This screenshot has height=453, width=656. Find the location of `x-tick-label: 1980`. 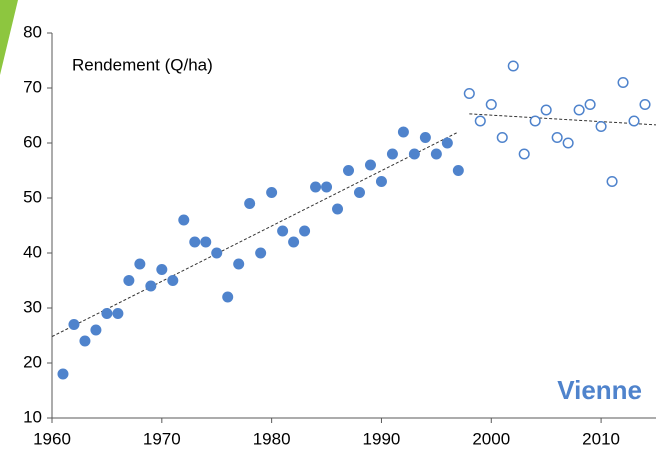

x-tick-label: 1980 is located at coordinates (272, 438).